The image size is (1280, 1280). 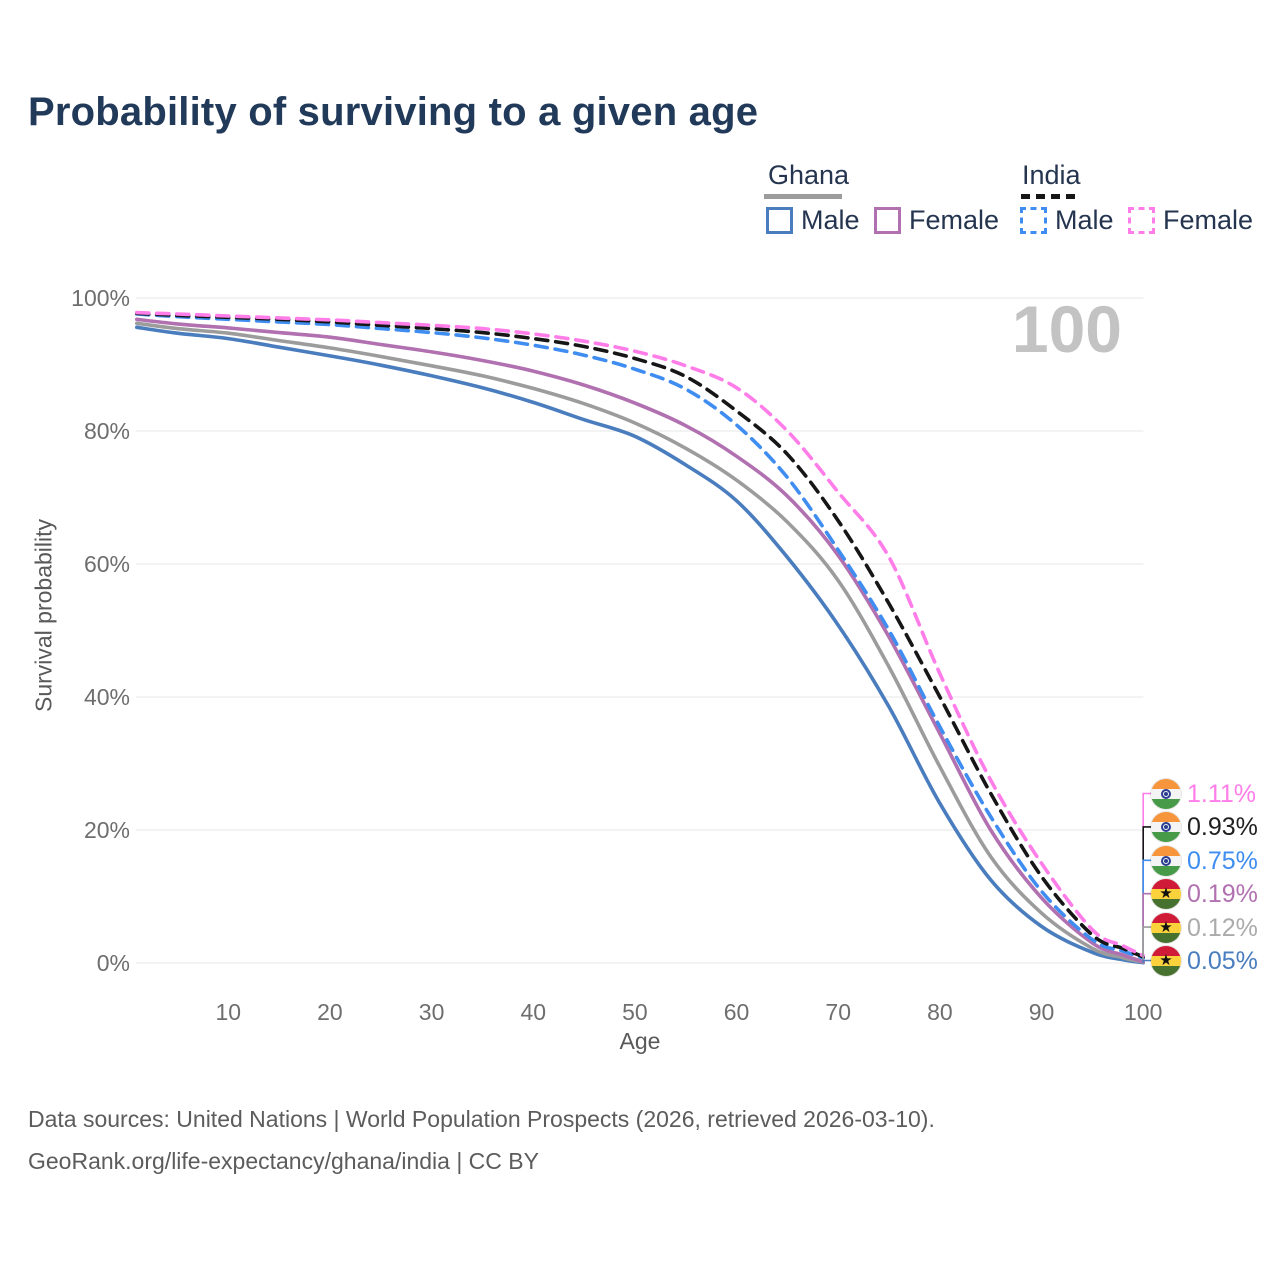 What do you see at coordinates (779, 220) in the screenshot?
I see `legend-swatch-ghana-male` at bounding box center [779, 220].